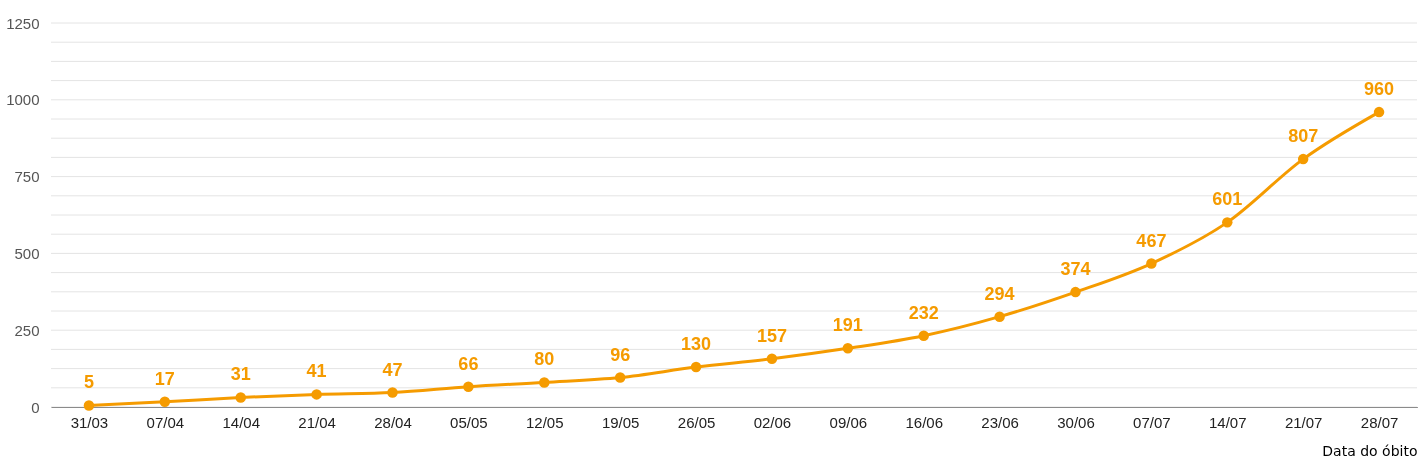  Describe the element at coordinates (1303, 422) in the screenshot. I see `x-tick-label: 21/07` at that location.